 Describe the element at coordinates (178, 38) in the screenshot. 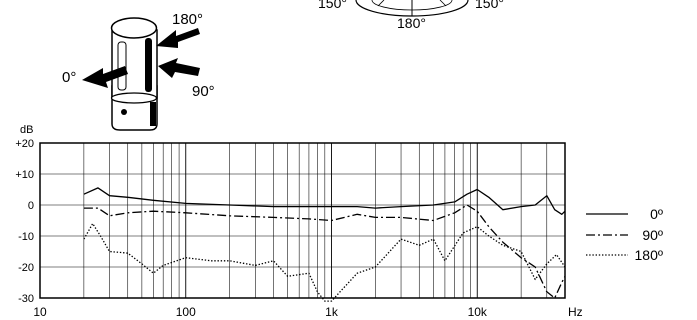

I see `arrow-180-deg` at that location.